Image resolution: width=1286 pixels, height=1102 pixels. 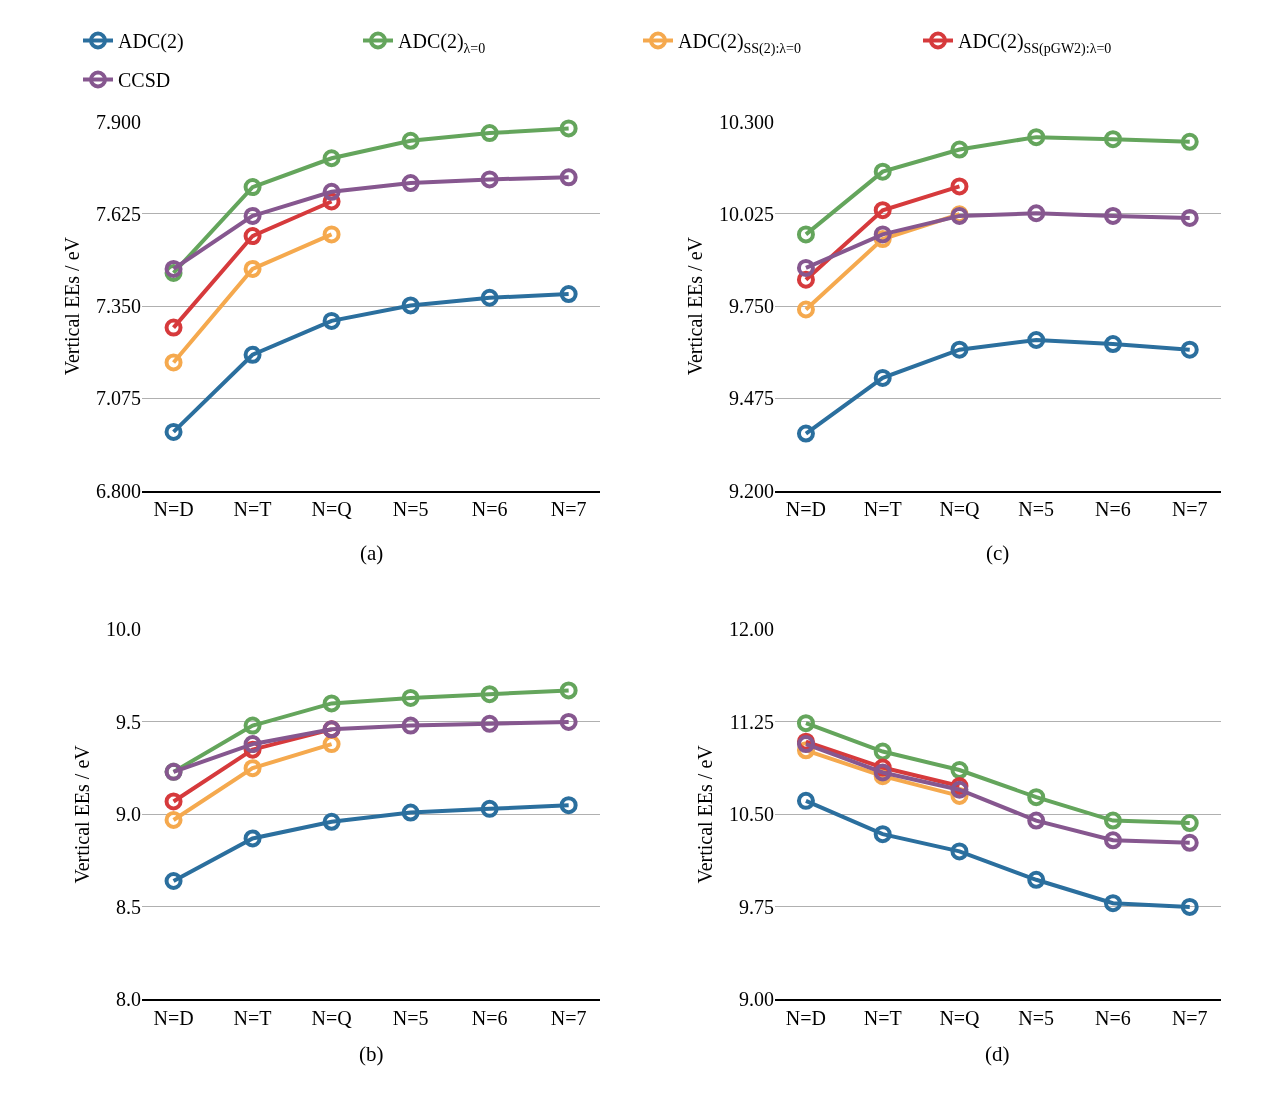 I want to click on y-tick-label: 9.5, so click(x=128, y=721).